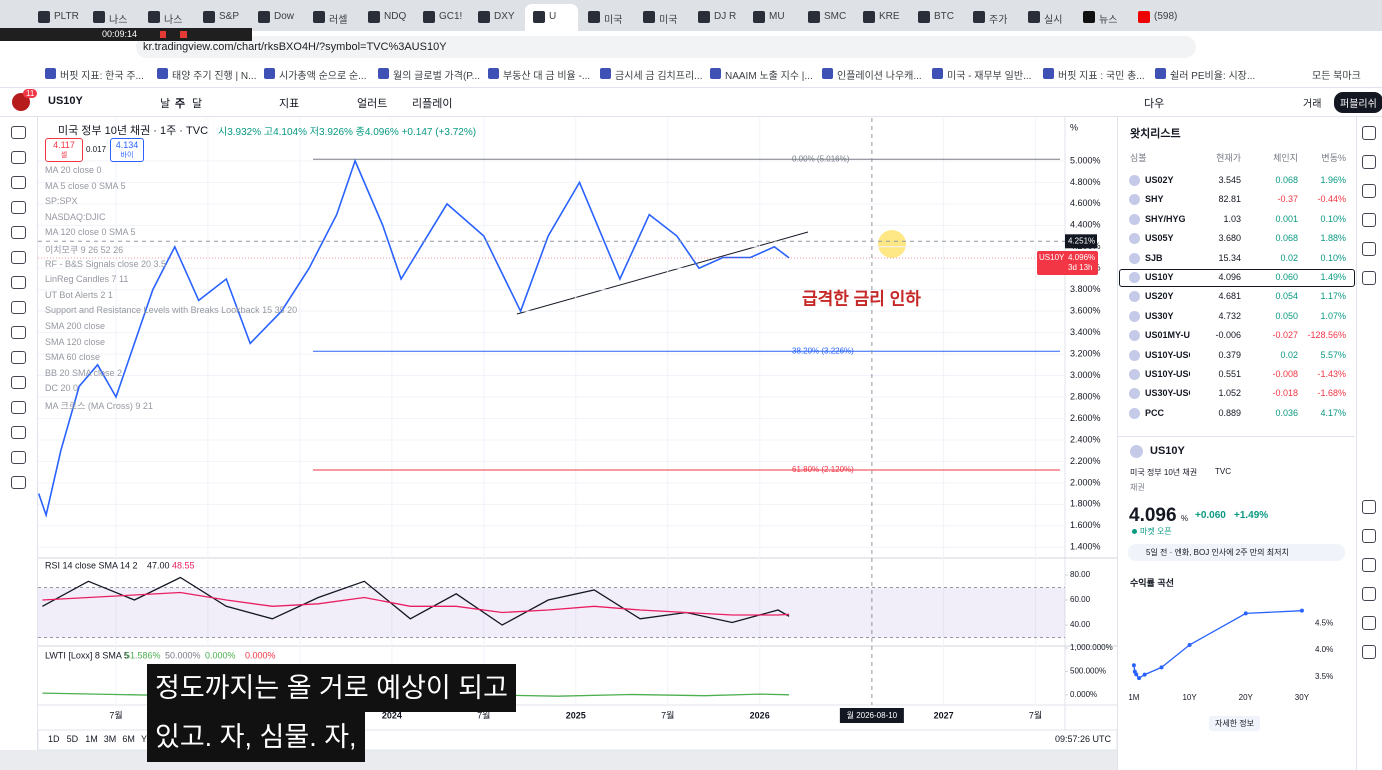 Image resolution: width=1382 pixels, height=770 pixels. What do you see at coordinates (823, 350) in the screenshot?
I see `fib-label: 38.20% (3.226%)` at bounding box center [823, 350].